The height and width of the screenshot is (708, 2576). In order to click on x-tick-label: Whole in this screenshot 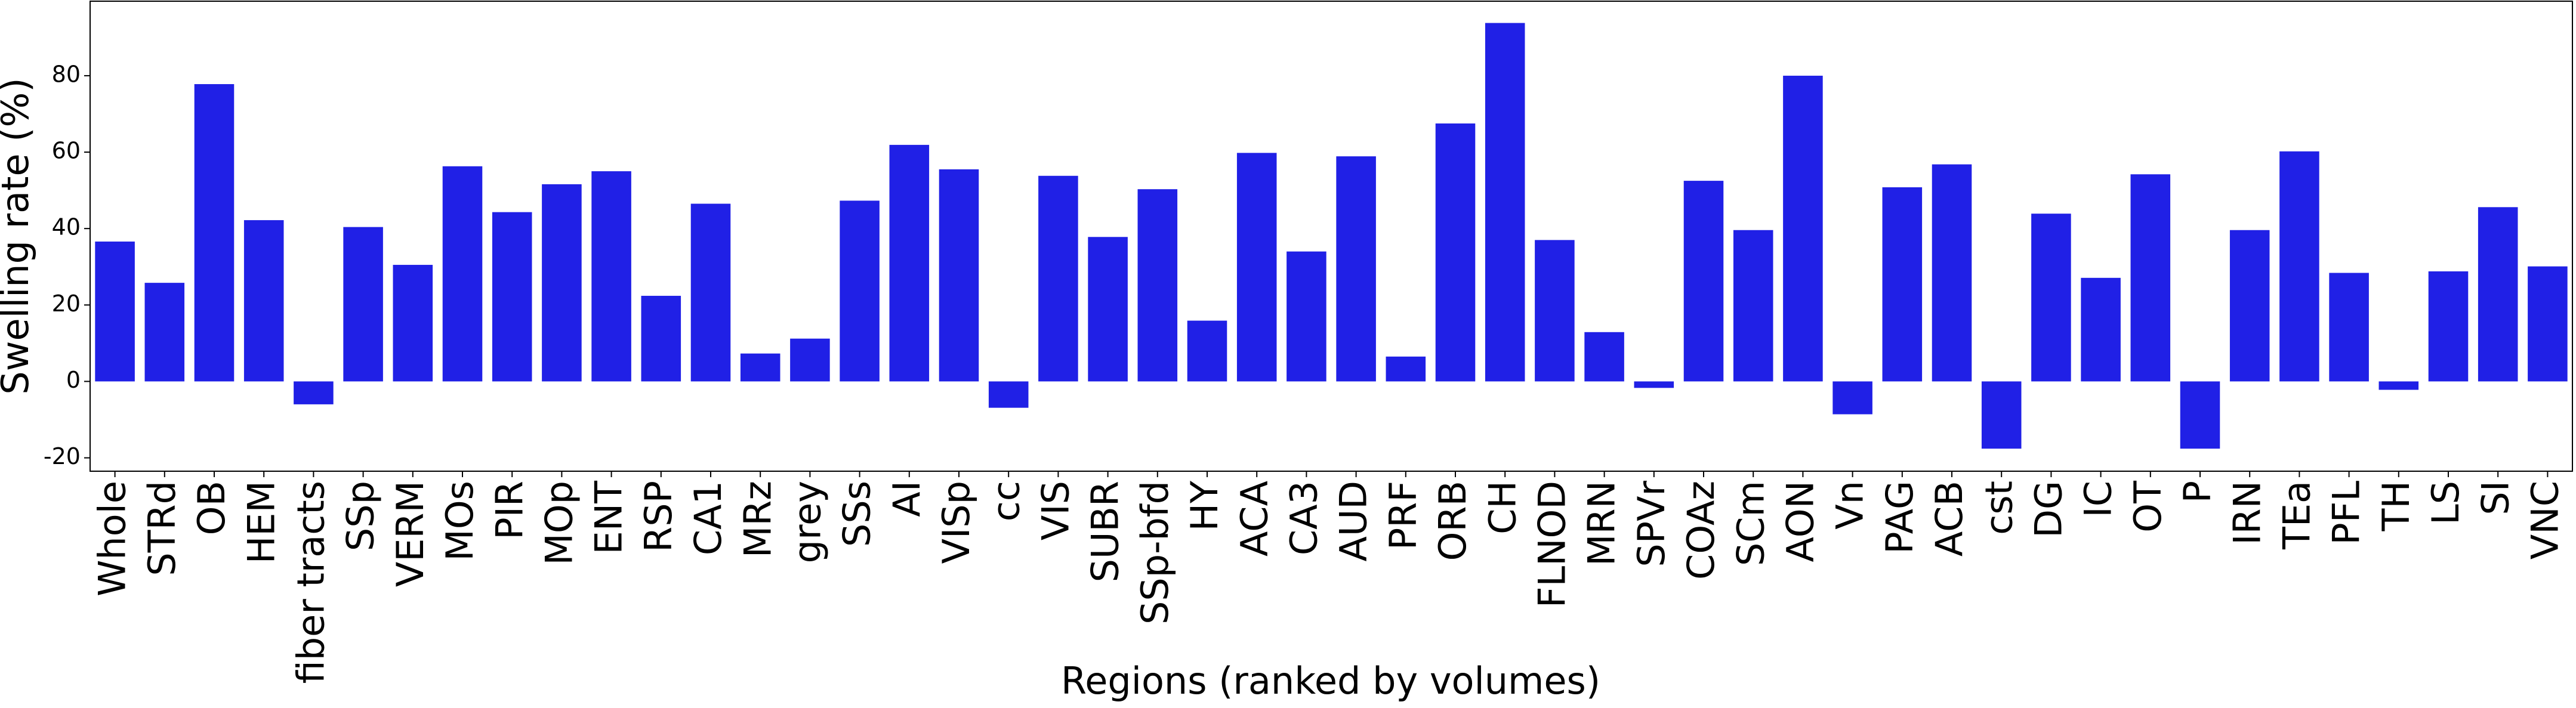, I will do `click(112, 538)`.